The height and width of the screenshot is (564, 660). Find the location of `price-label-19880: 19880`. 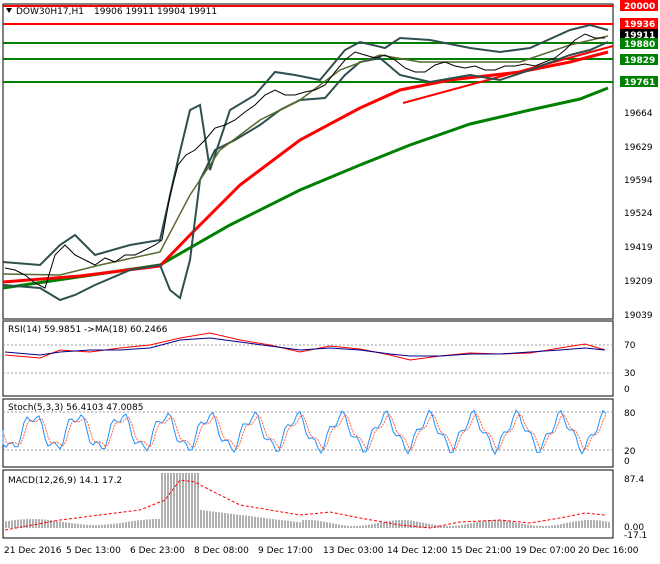

price-label-19880: 19880 is located at coordinates (639, 45).